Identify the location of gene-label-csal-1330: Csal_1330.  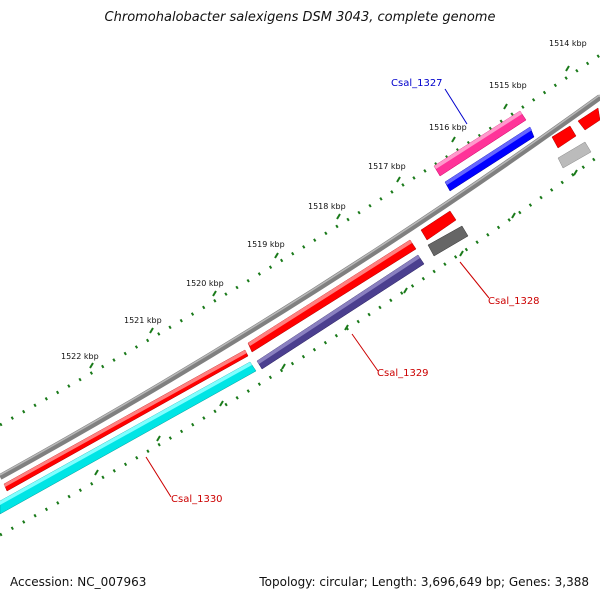
(197, 499).